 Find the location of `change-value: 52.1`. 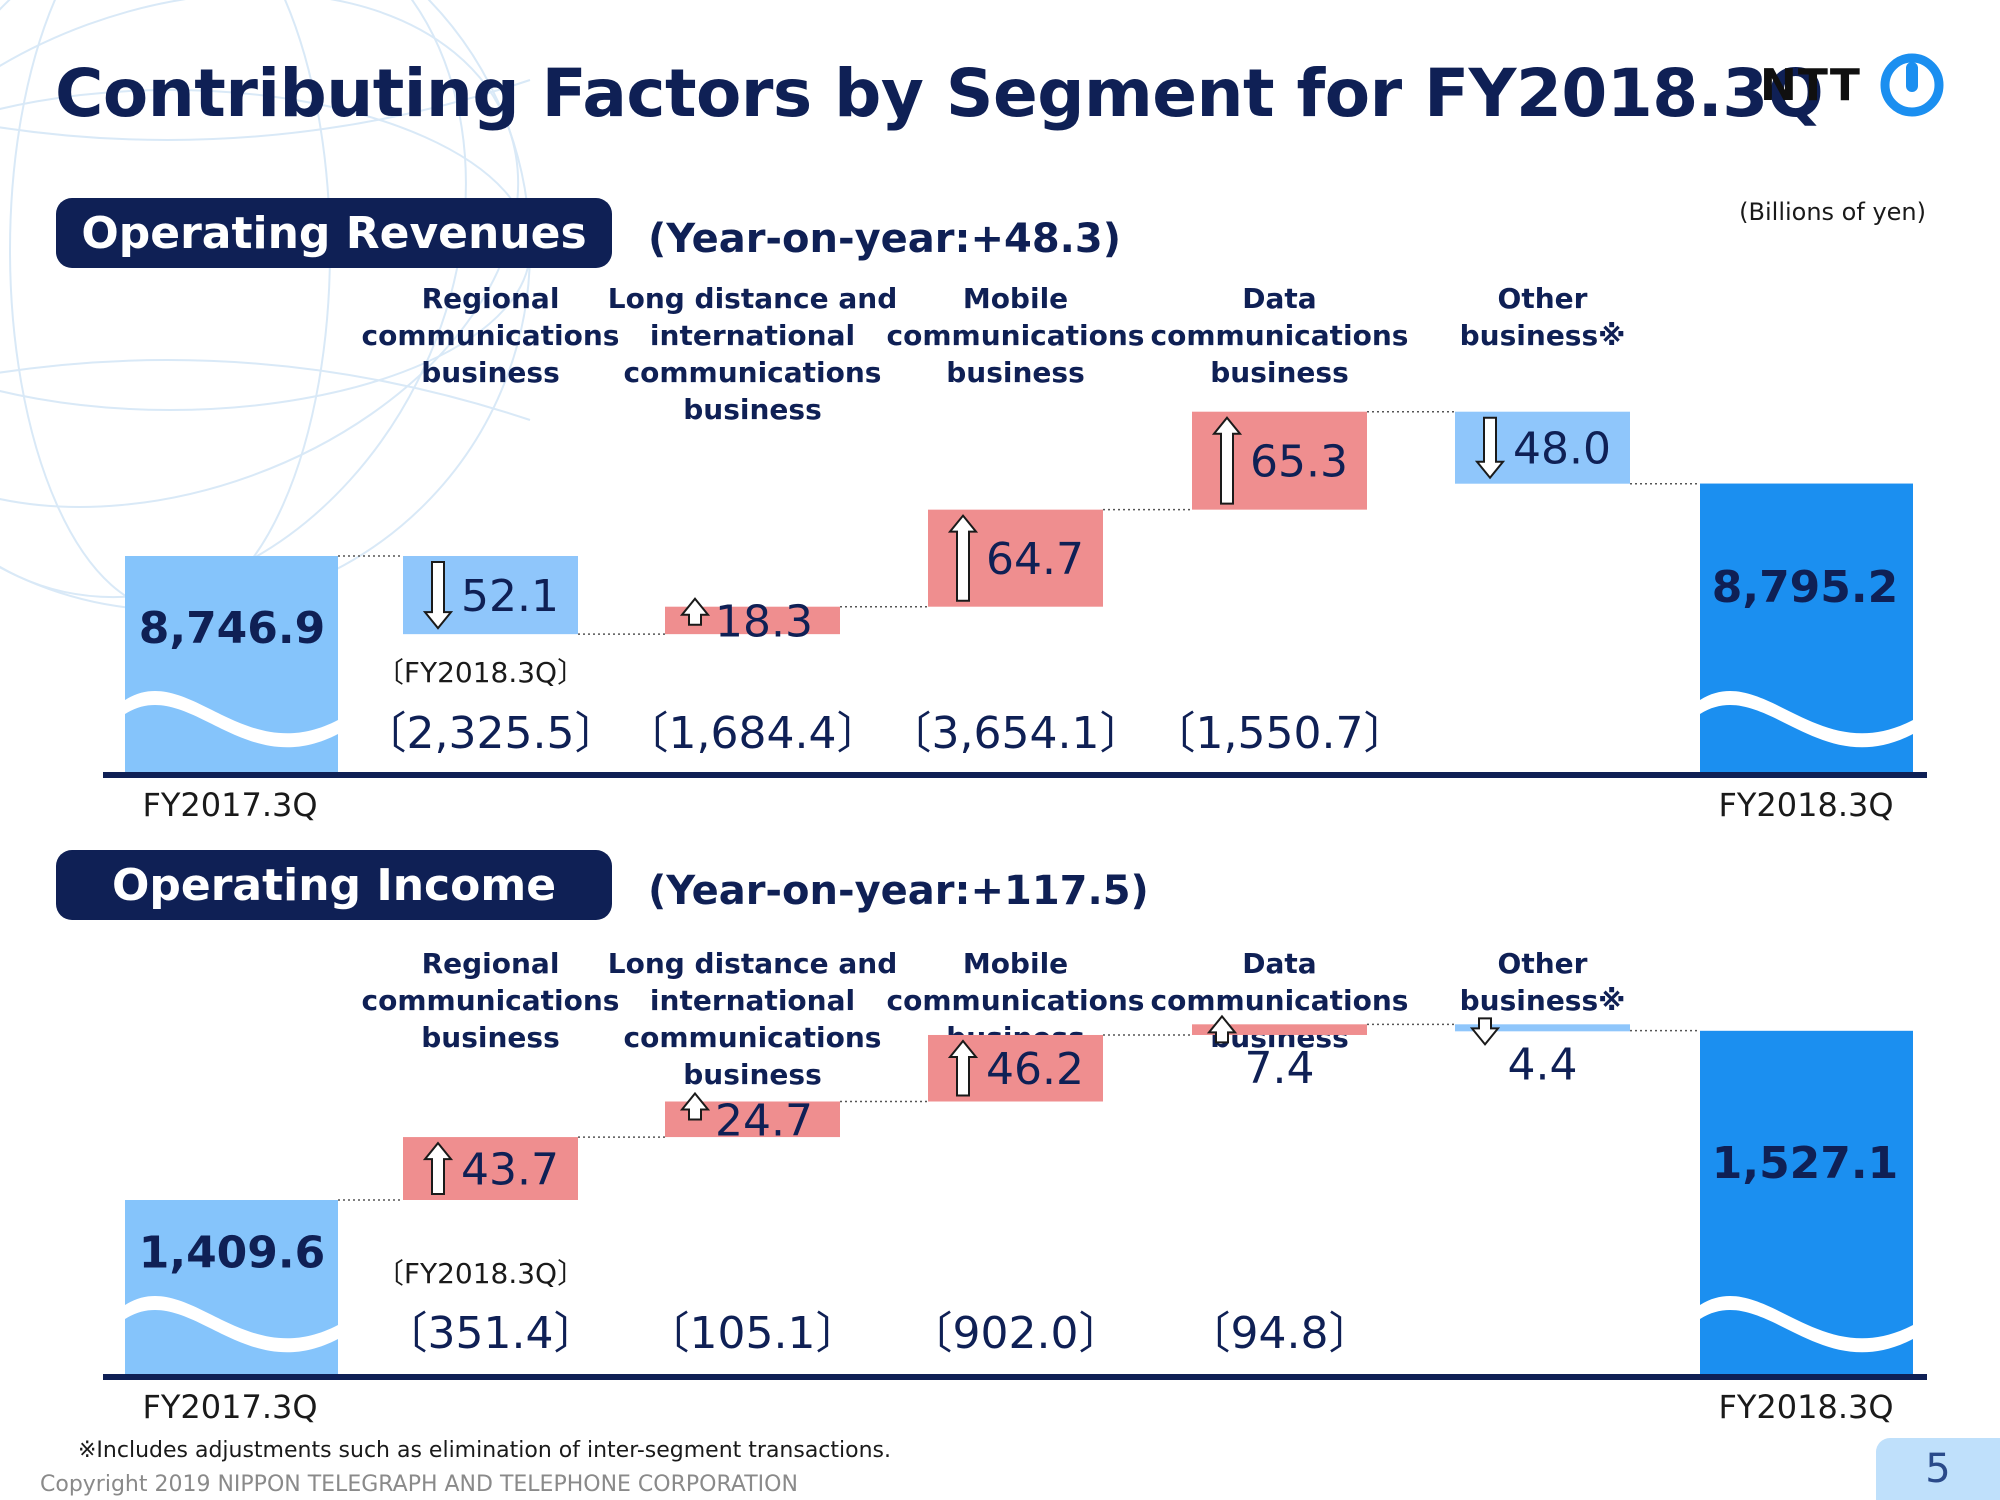

change-value: 52.1 is located at coordinates (510, 596).